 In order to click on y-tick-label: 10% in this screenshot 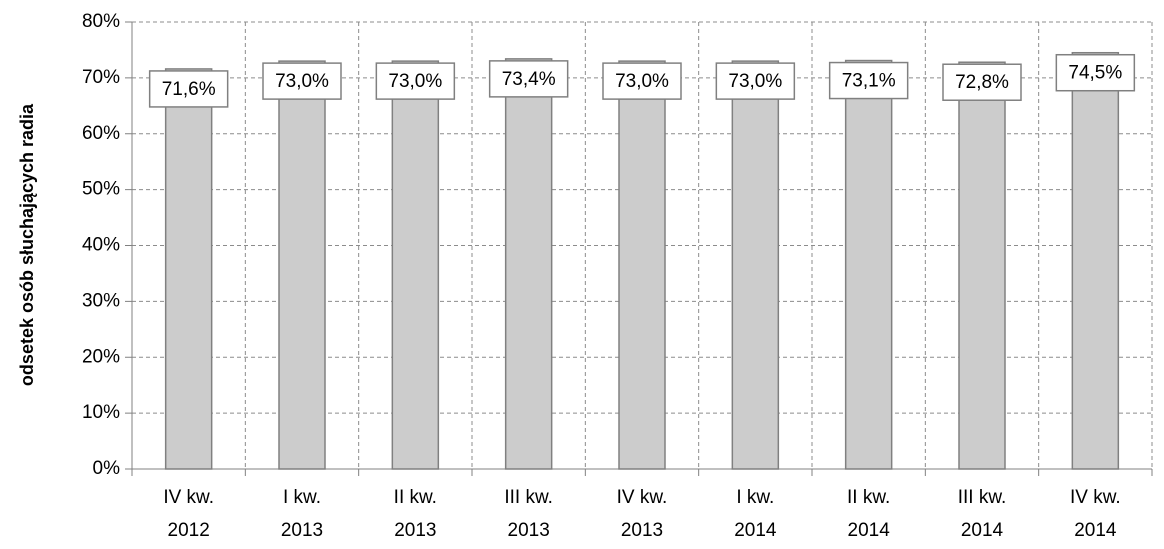, I will do `click(101, 412)`.